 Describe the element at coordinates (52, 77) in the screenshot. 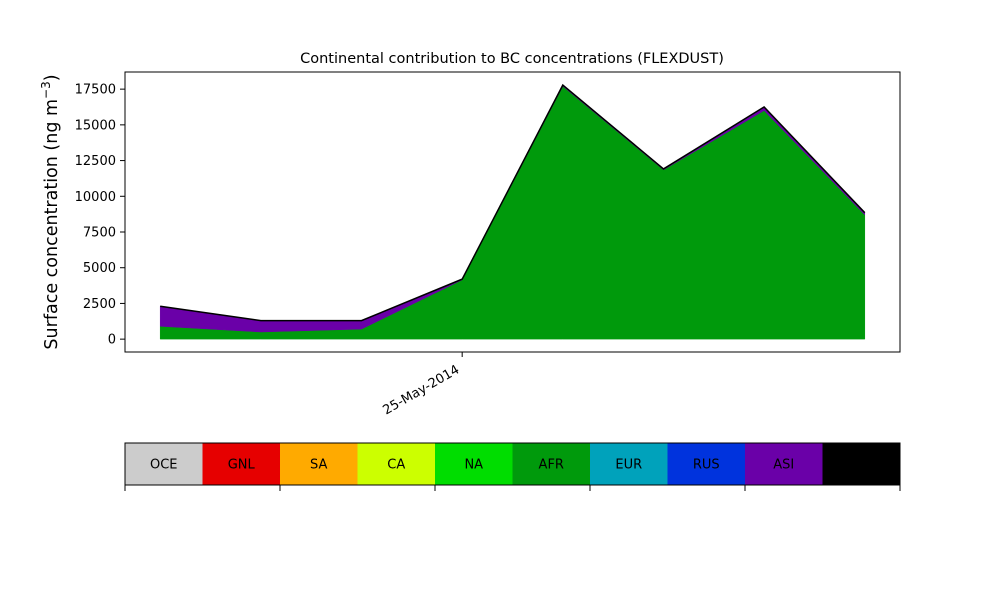

I see `y-axis-label-end: )` at that location.